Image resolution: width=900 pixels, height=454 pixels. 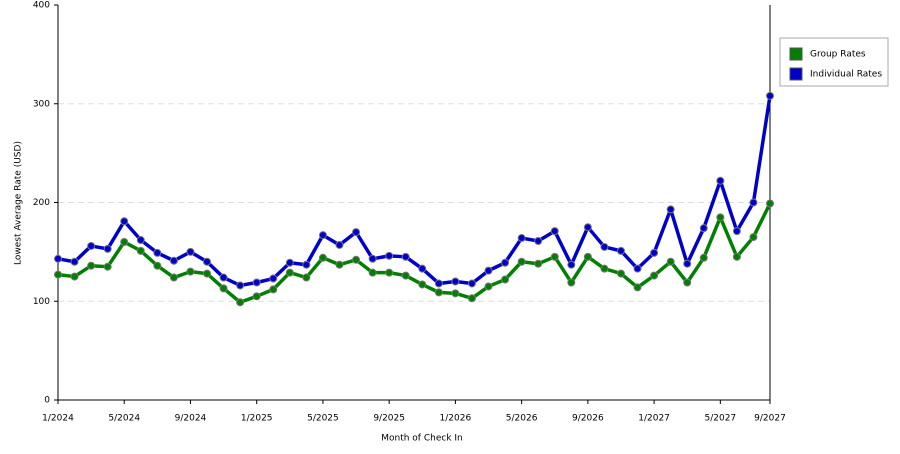 What do you see at coordinates (41, 6) in the screenshot?
I see `y-tick-label: 400` at bounding box center [41, 6].